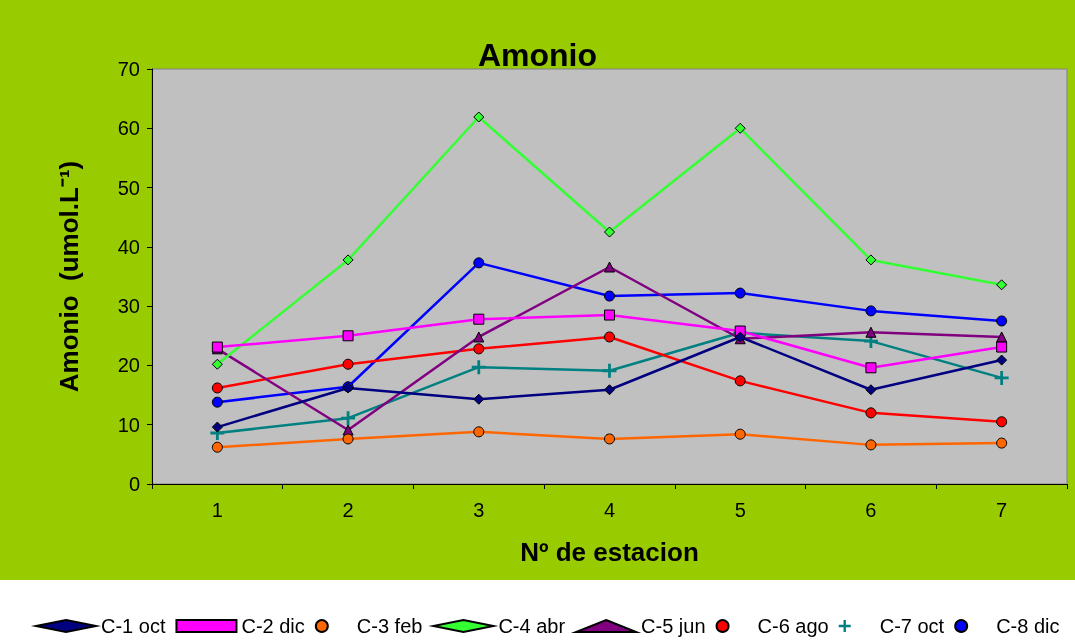 This screenshot has width=1075, height=643. Describe the element at coordinates (389, 626) in the screenshot. I see `legend-label: C-3 feb` at that location.